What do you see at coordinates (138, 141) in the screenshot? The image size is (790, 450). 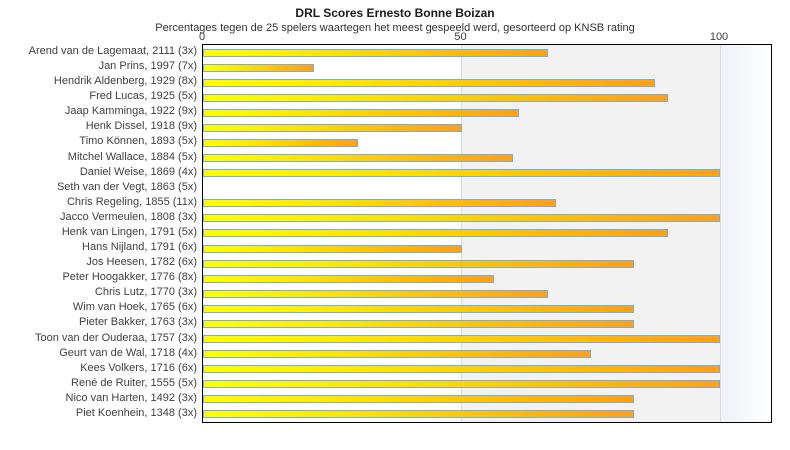 I see `category-label: Timo Können, 1893 (5x)` at bounding box center [138, 141].